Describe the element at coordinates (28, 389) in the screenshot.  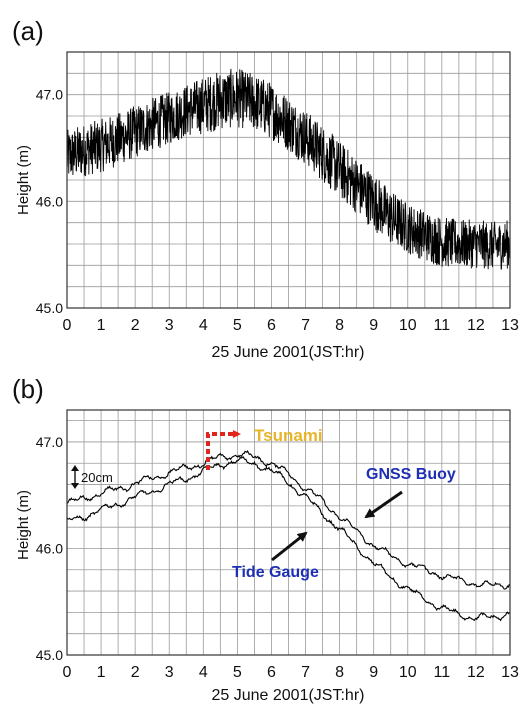
I see `panel-b-label: (b)` at that location.